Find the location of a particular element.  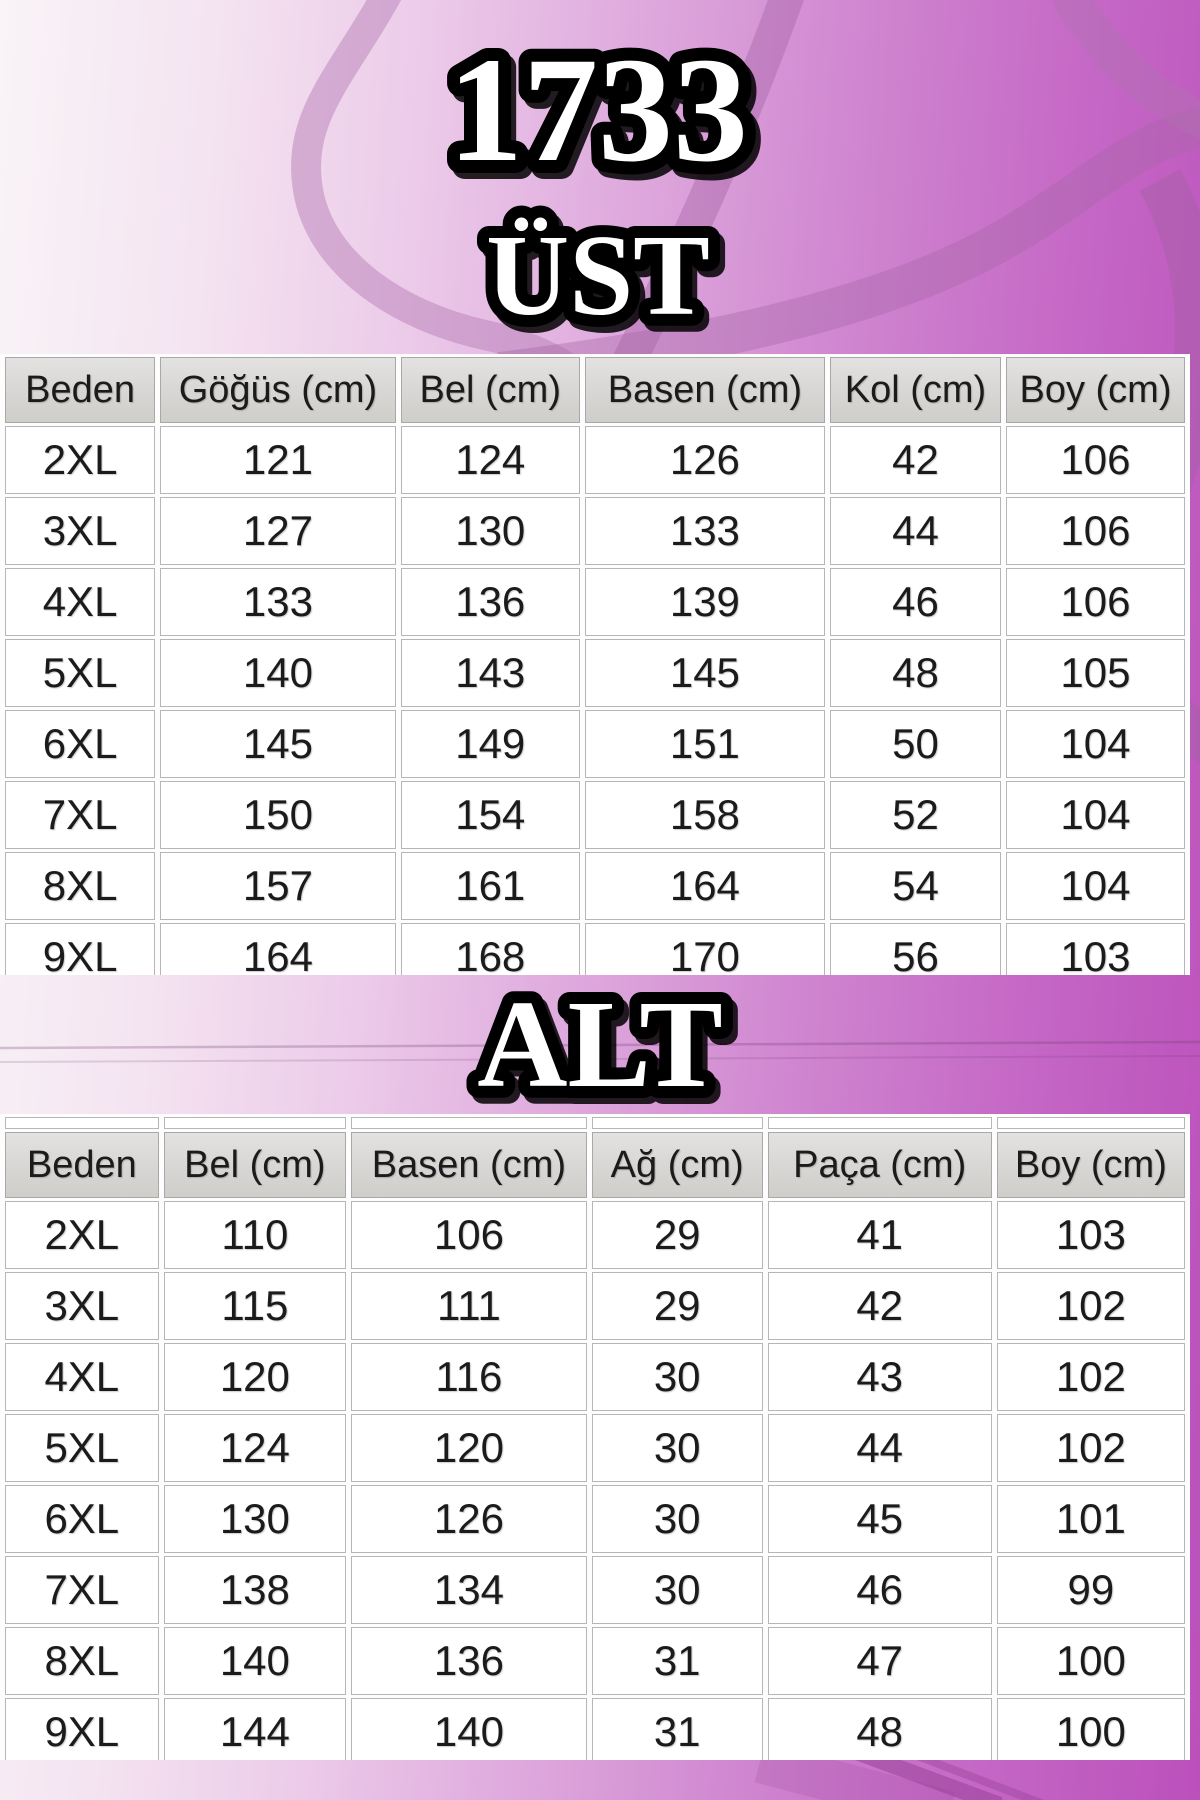

value-cell: 43 is located at coordinates (879, 1377).